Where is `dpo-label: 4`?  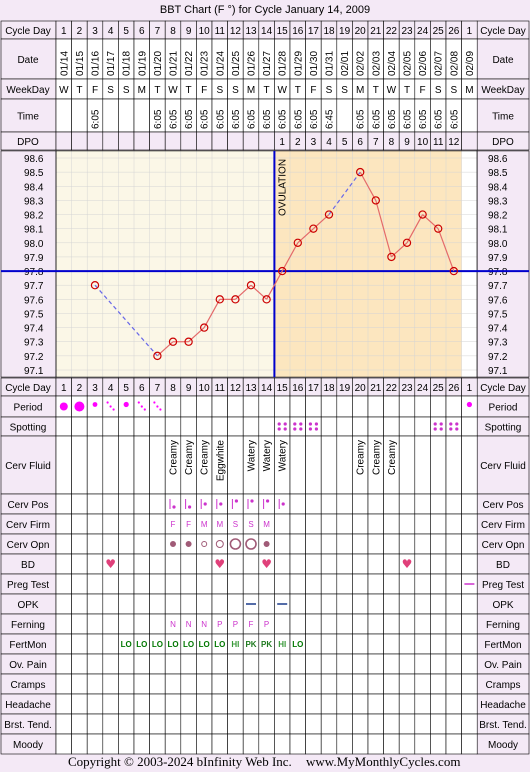
dpo-label: 4 is located at coordinates (329, 142).